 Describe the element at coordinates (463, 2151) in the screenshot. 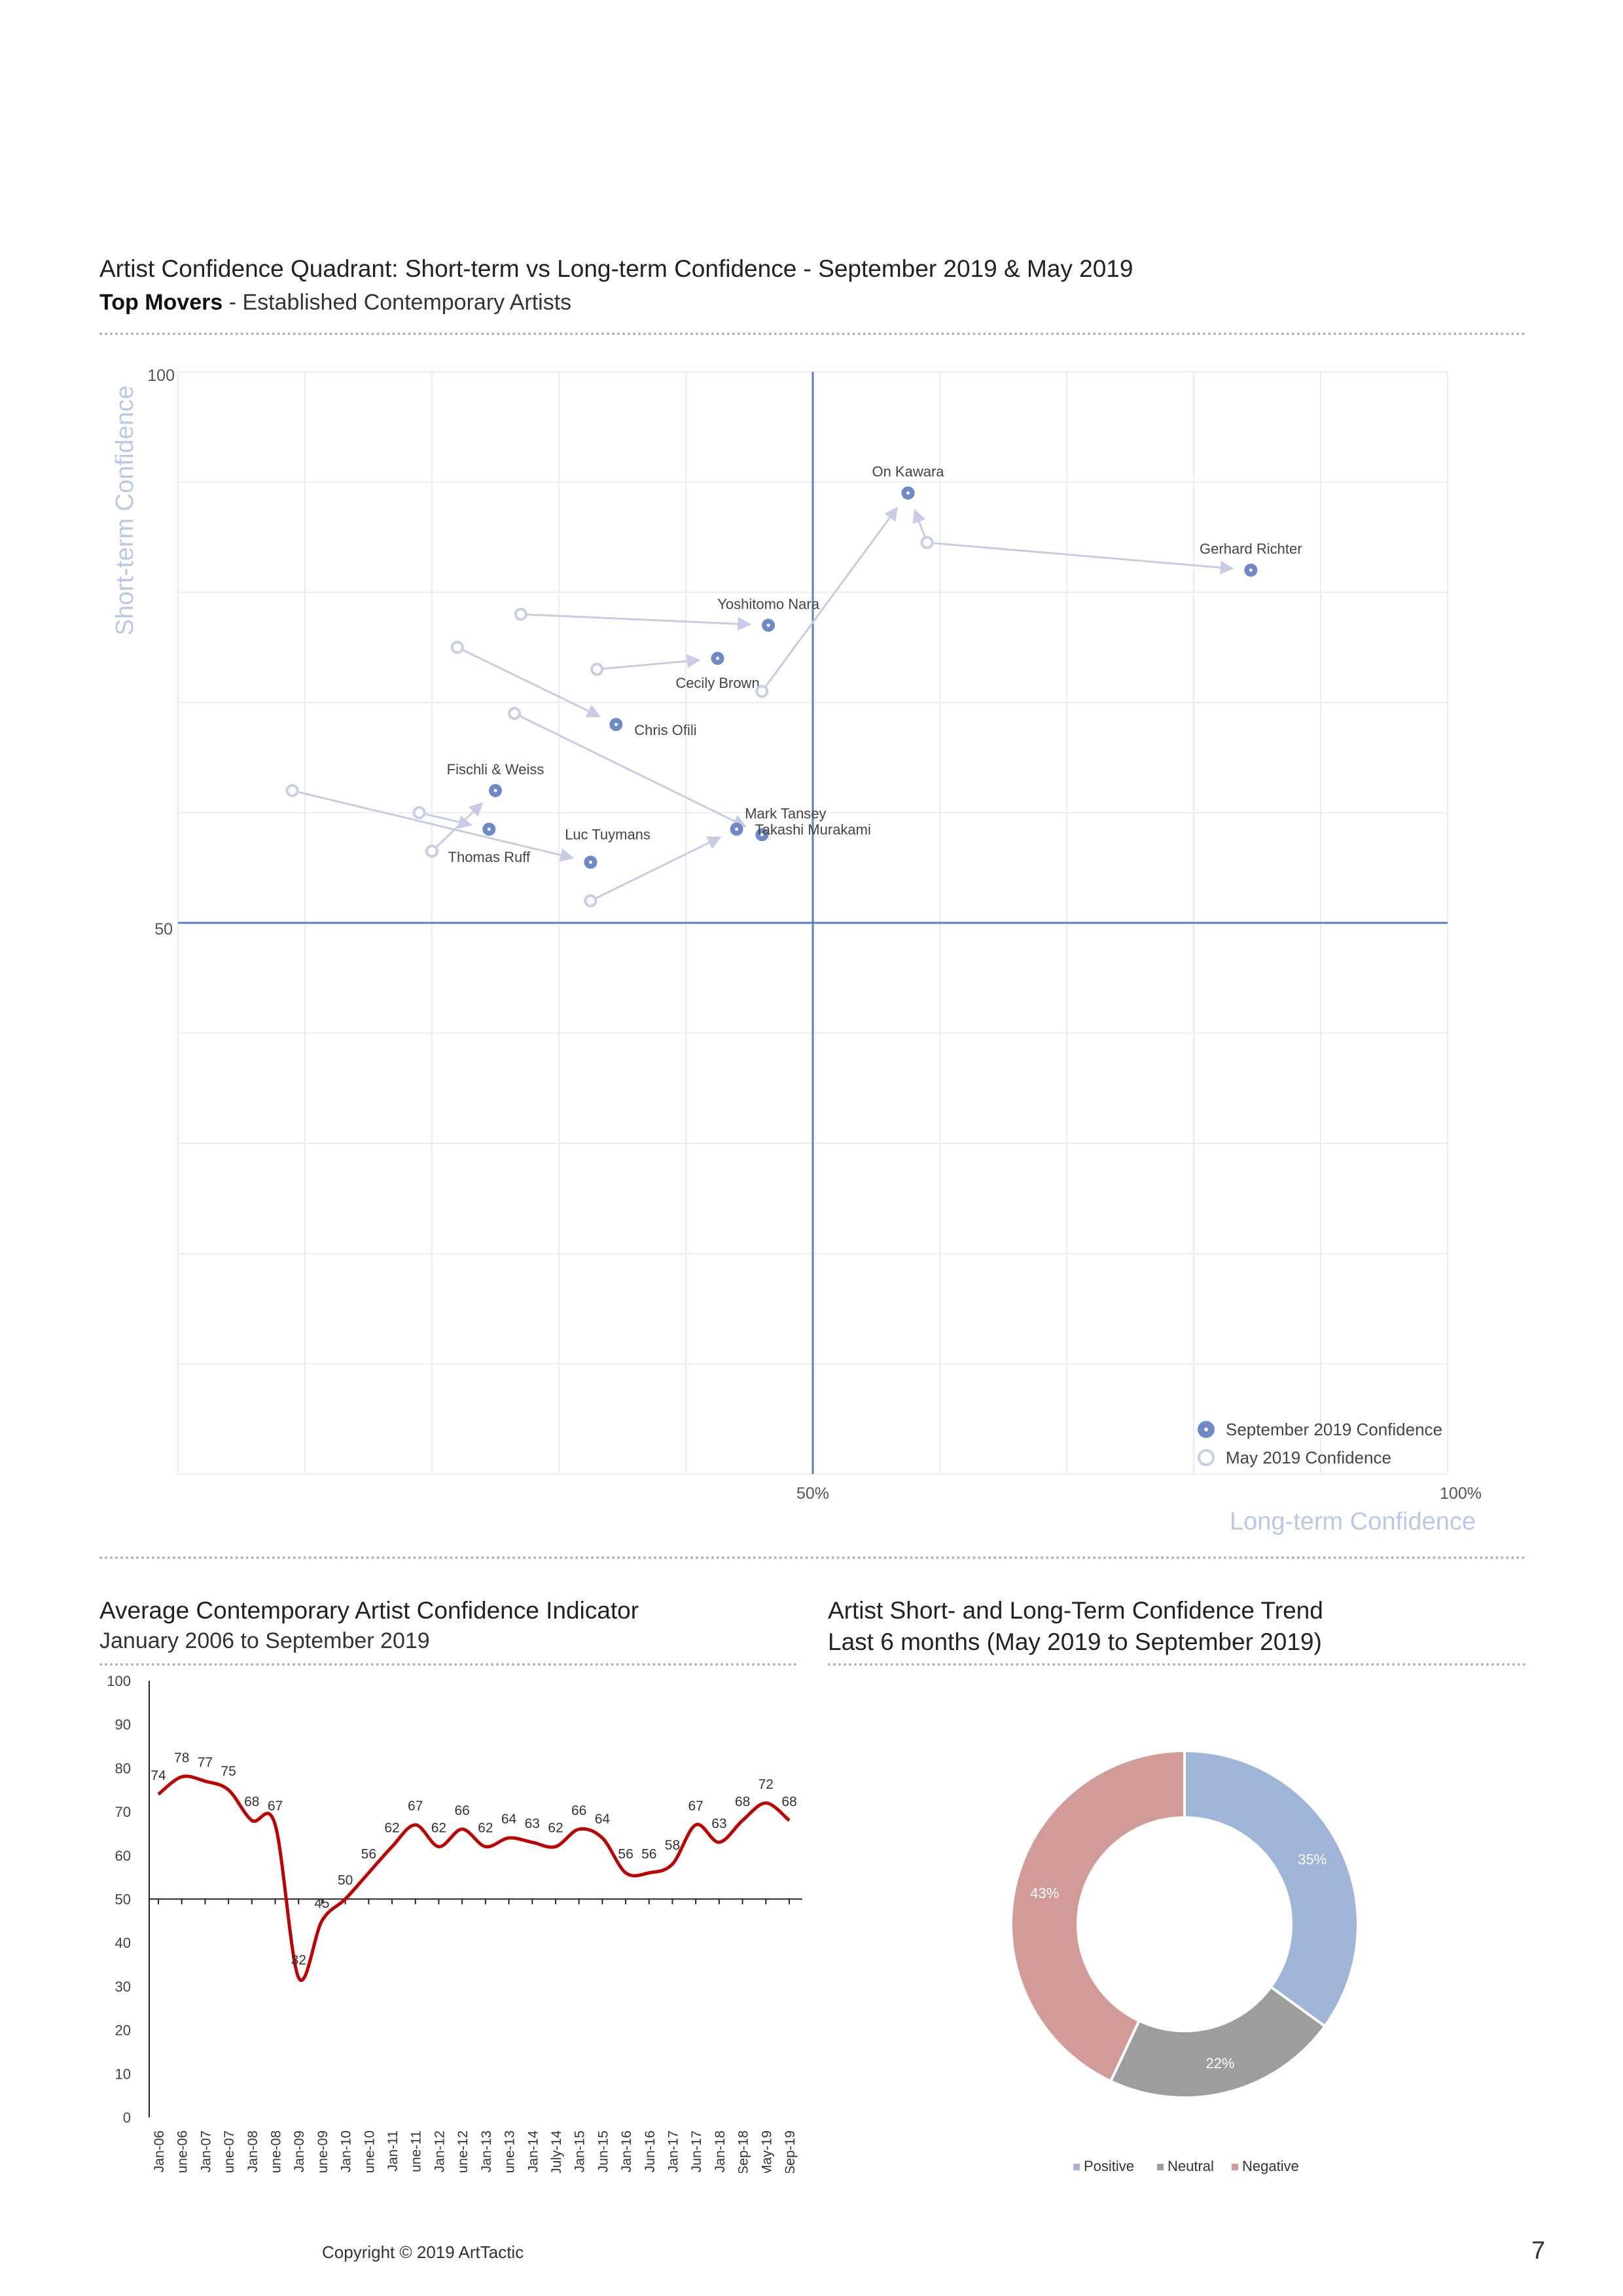

I see `x-tick-label: June-12` at that location.